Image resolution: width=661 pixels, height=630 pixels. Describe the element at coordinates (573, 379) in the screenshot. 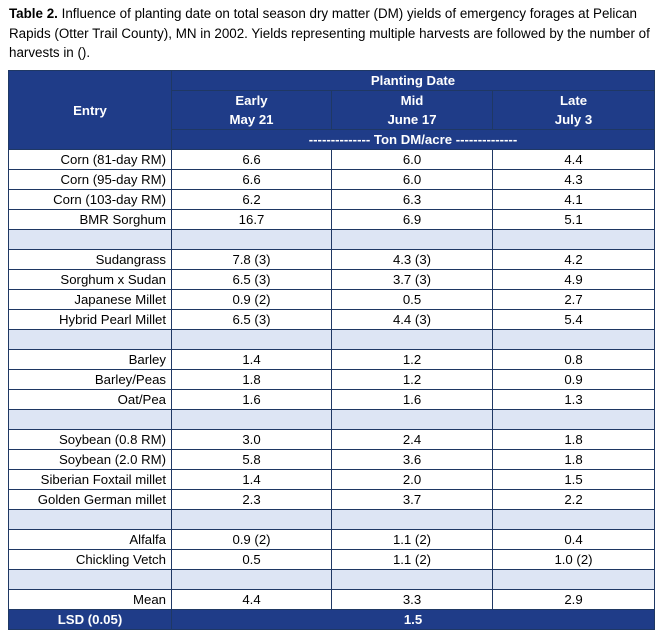

I see `late-value-cell: 0.9` at that location.